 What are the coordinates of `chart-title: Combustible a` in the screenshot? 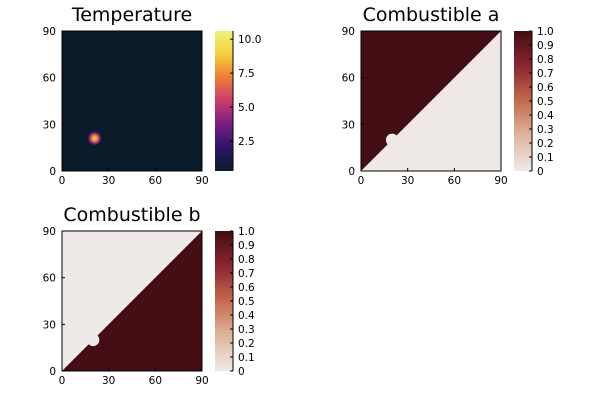 It's located at (431, 15).